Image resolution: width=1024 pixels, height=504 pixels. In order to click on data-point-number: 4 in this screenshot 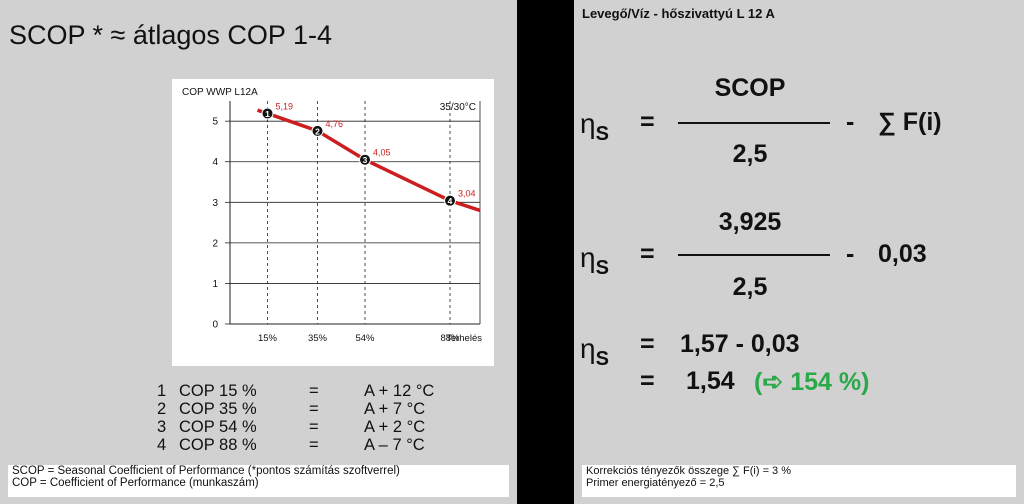, I will do `click(450, 201)`.